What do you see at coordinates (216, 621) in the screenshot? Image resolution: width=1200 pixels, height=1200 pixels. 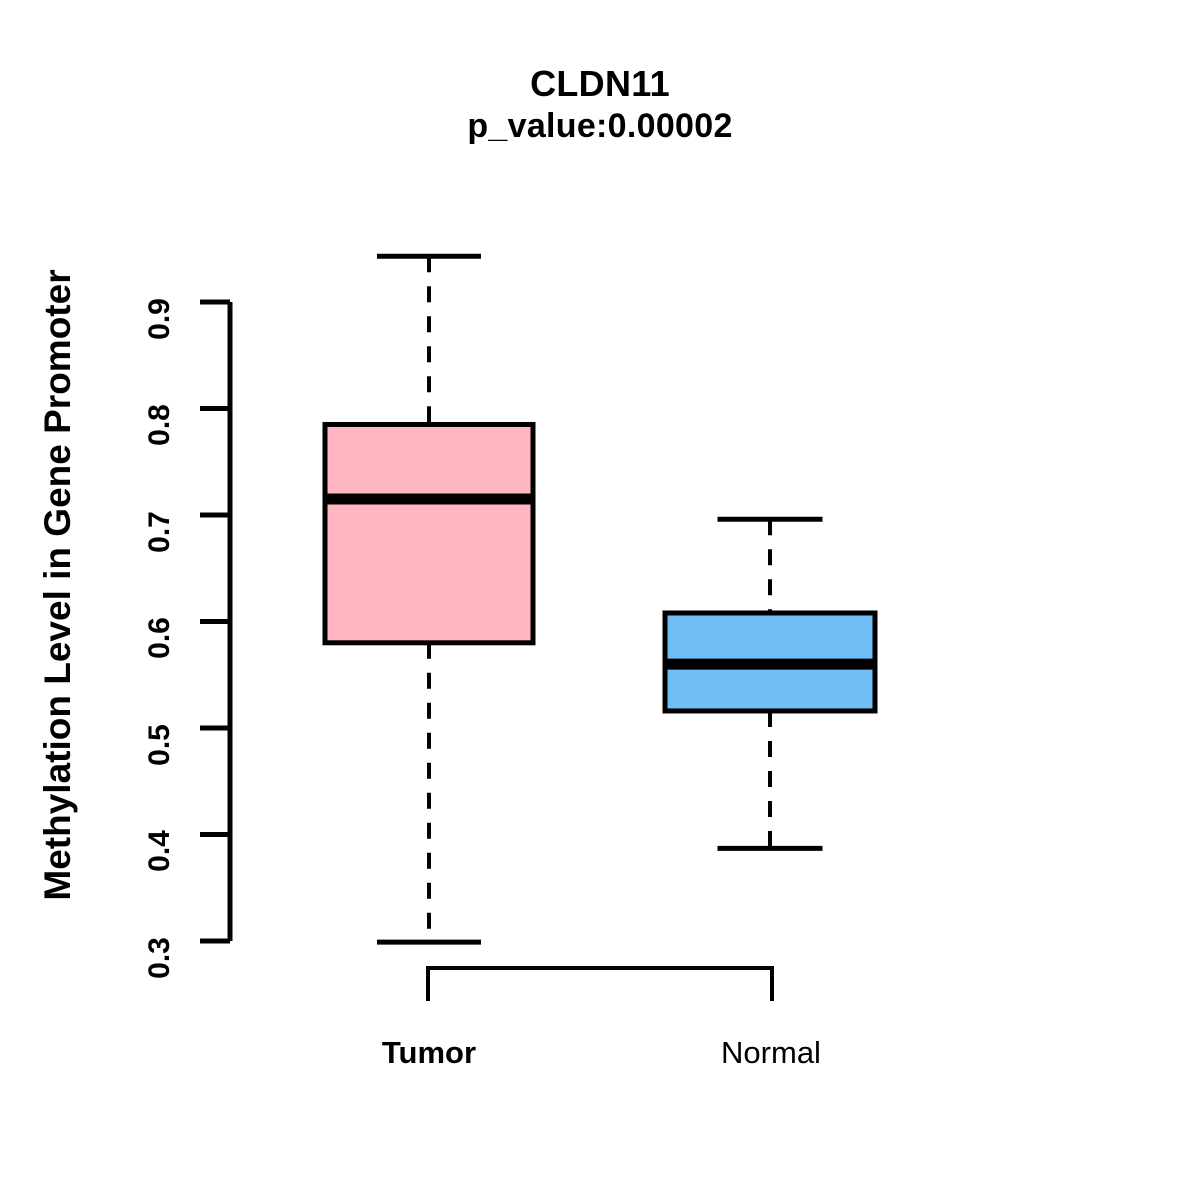 I see `y-axis` at bounding box center [216, 621].